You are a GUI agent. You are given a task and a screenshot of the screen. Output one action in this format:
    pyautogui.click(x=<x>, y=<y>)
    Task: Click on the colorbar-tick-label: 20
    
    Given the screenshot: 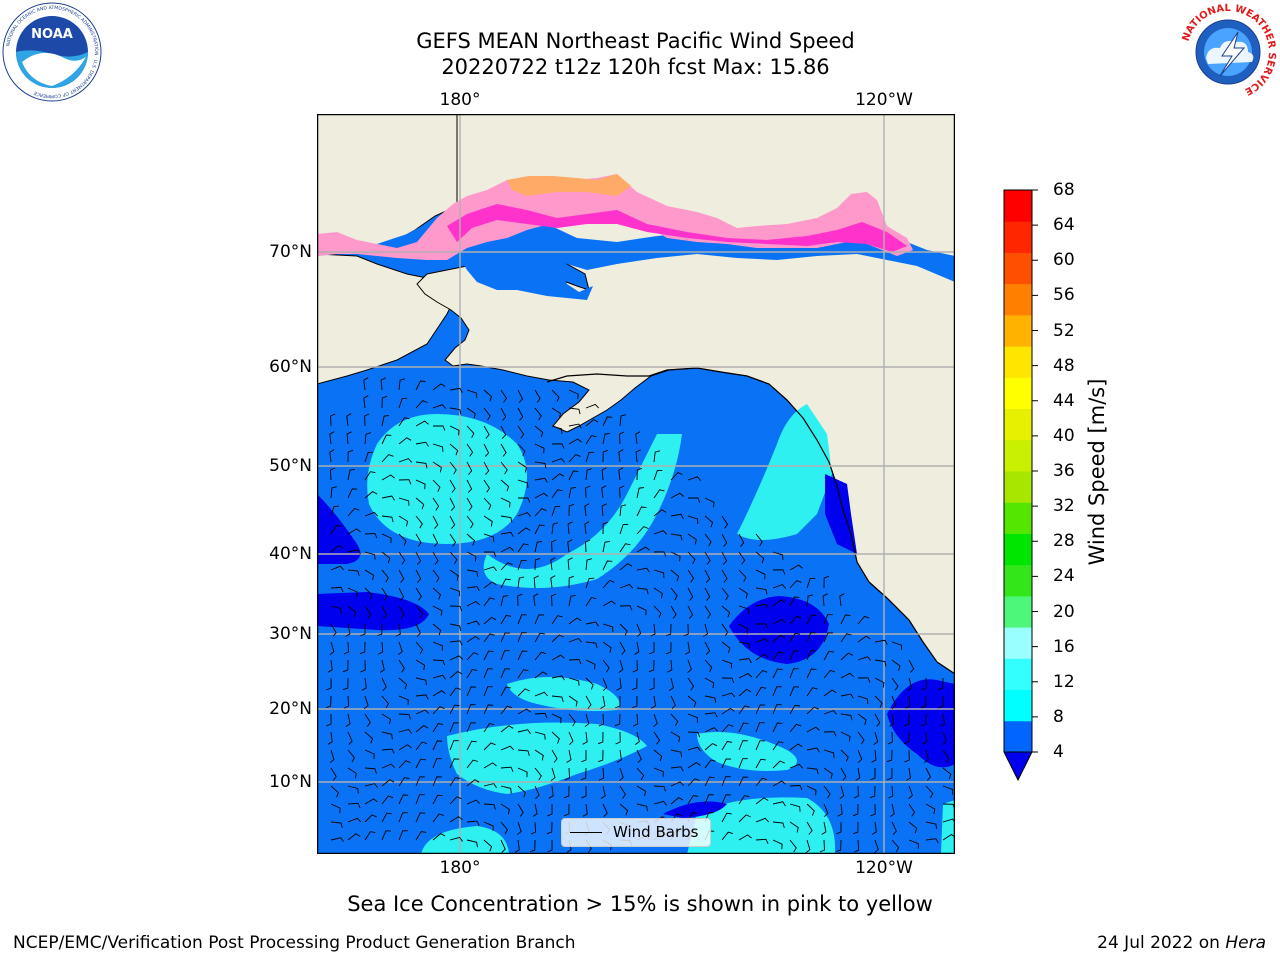 What is the action you would take?
    pyautogui.click(x=1064, y=611)
    